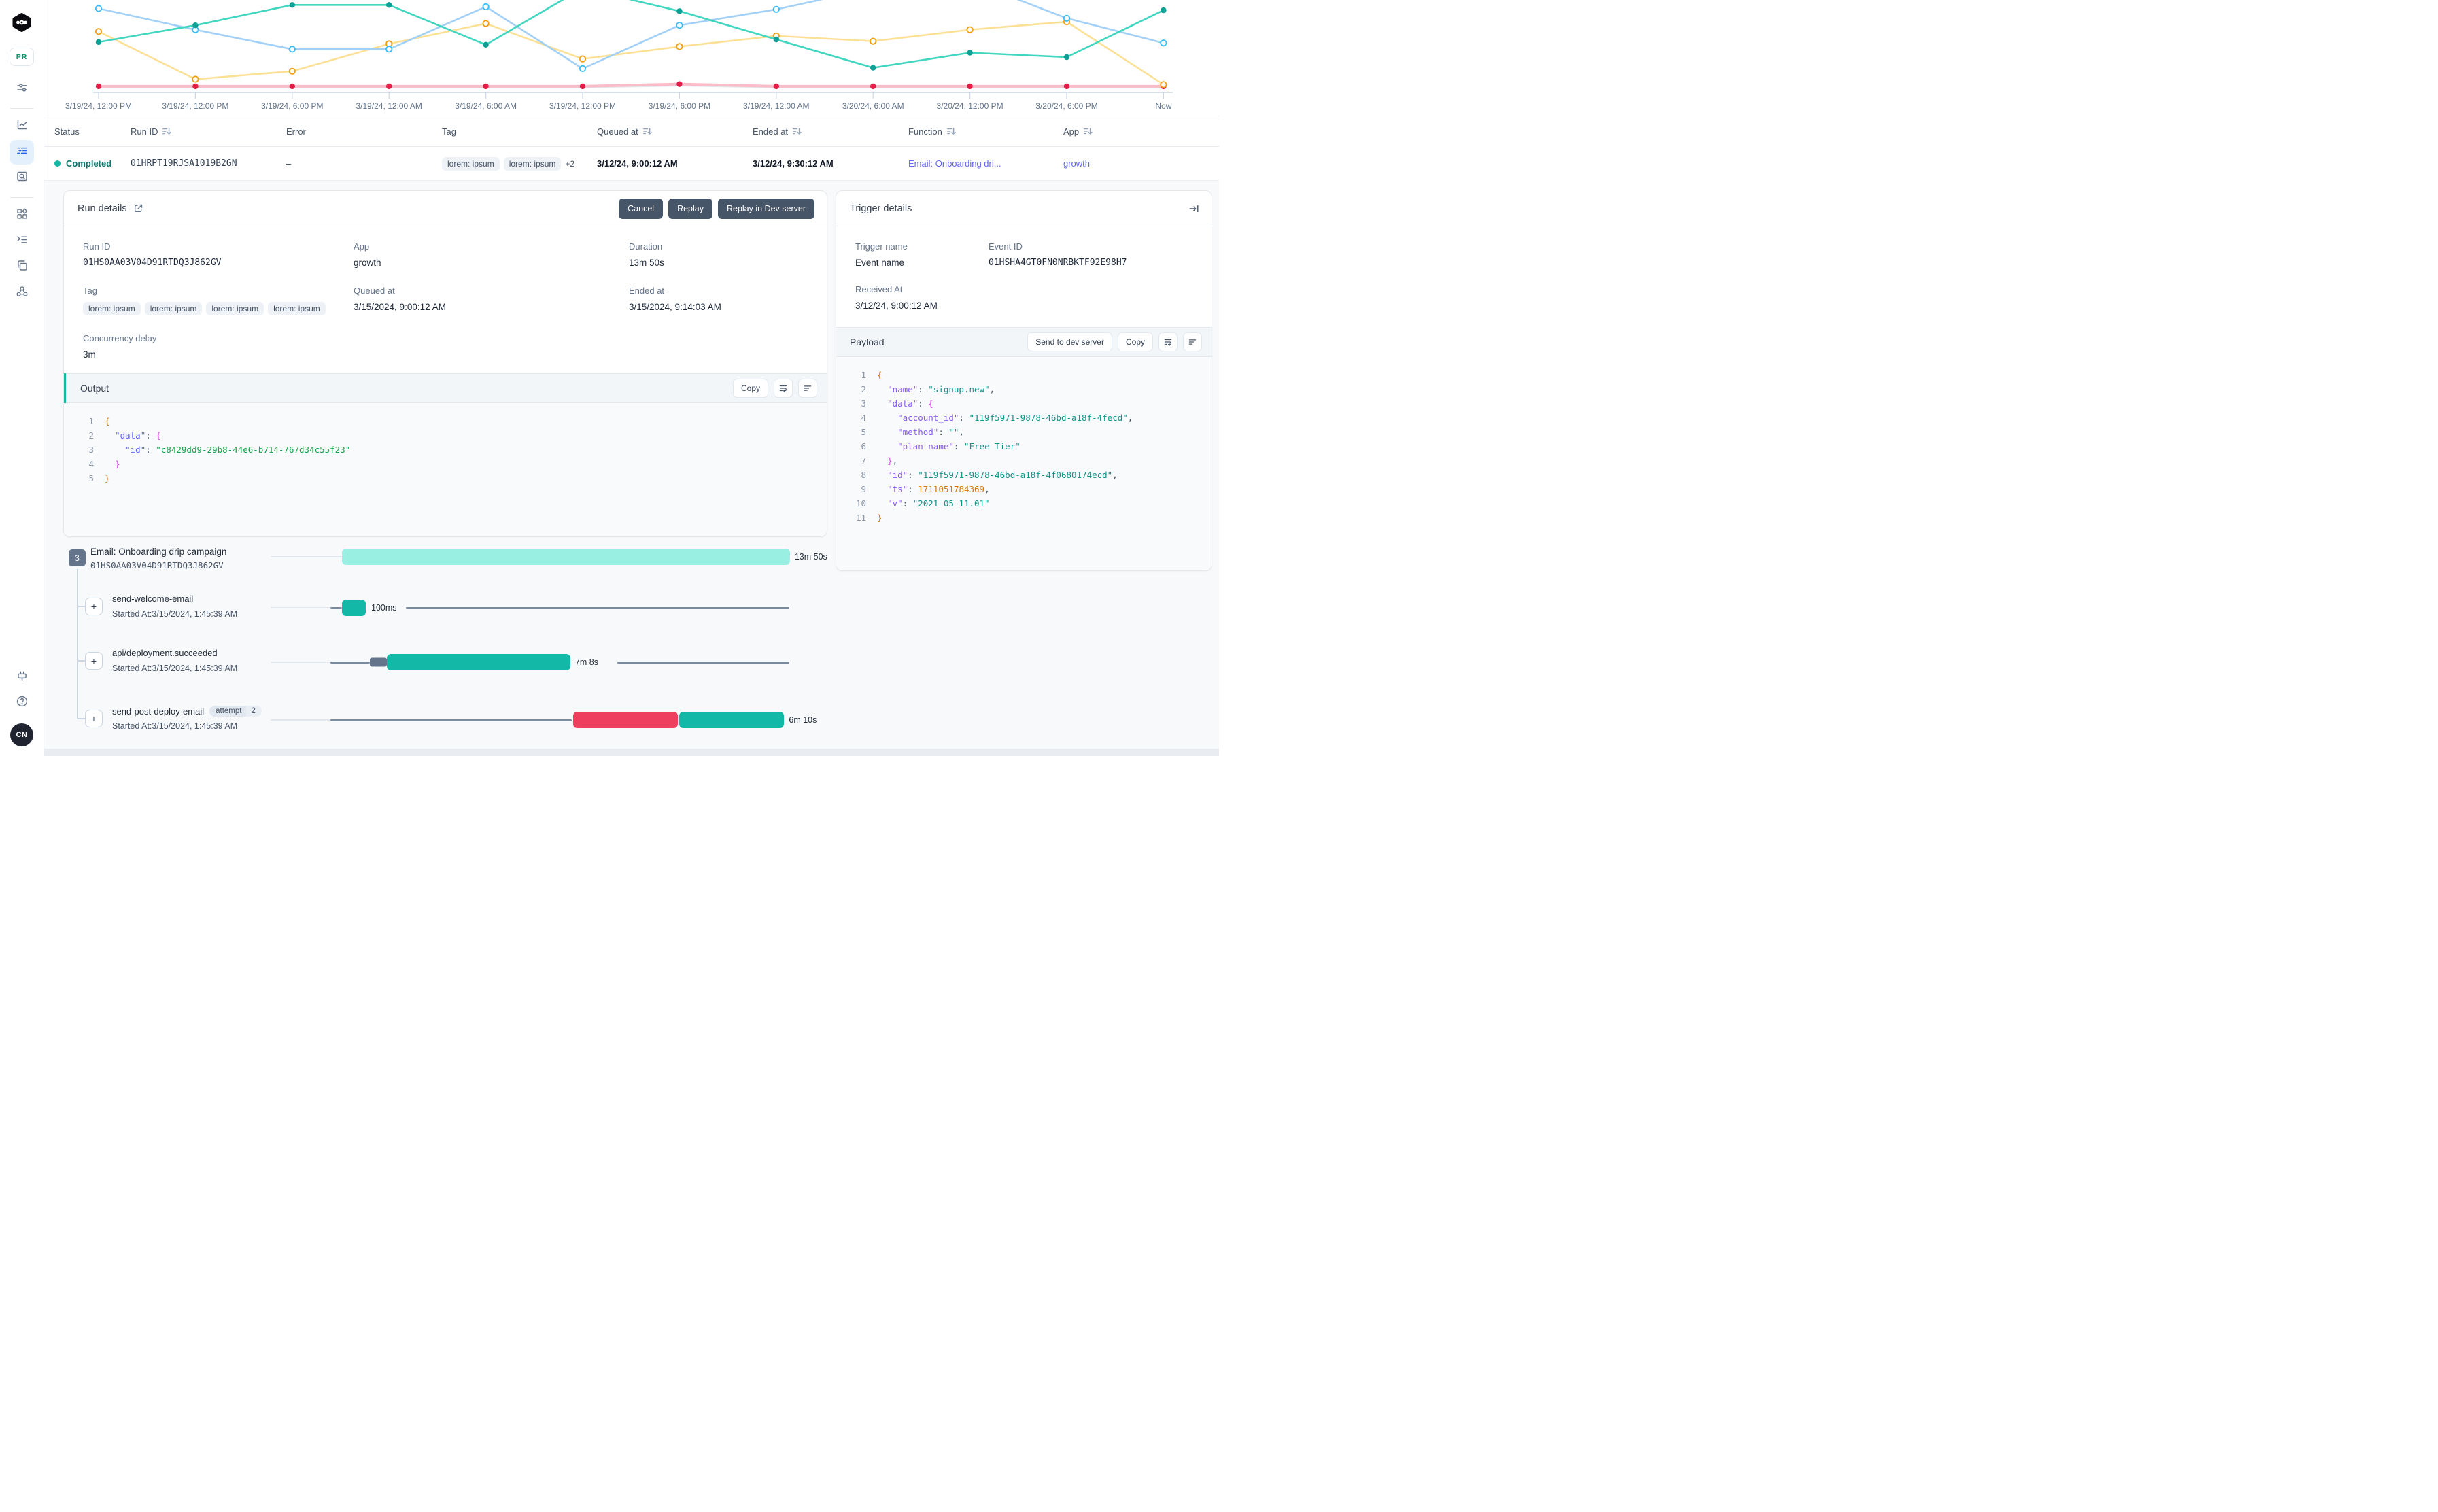  I want to click on attempt-count: 2, so click(254, 711).